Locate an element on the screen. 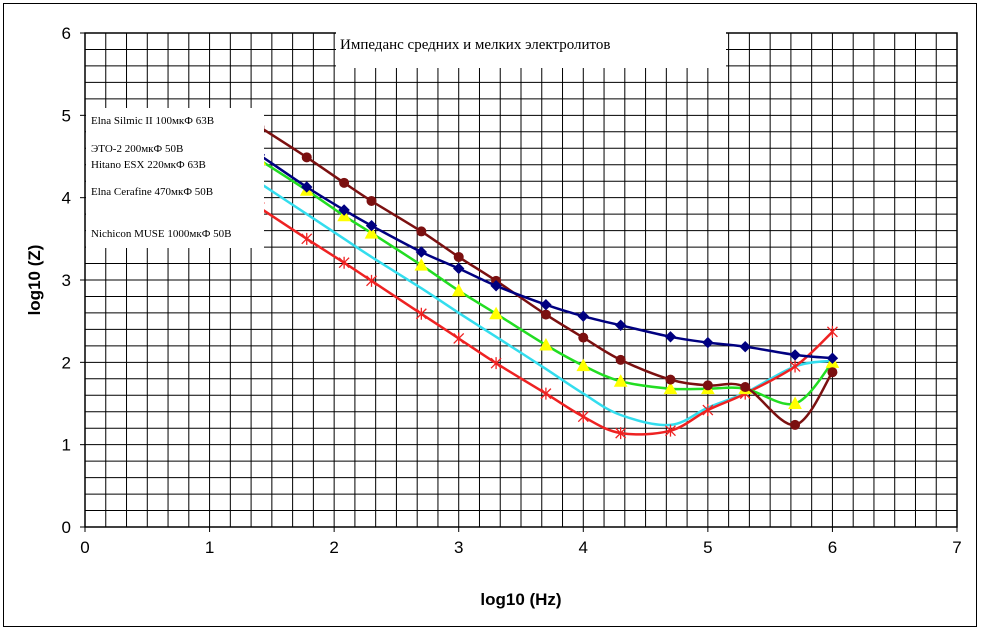 The image size is (982, 632). title-background is located at coordinates (531, 50).